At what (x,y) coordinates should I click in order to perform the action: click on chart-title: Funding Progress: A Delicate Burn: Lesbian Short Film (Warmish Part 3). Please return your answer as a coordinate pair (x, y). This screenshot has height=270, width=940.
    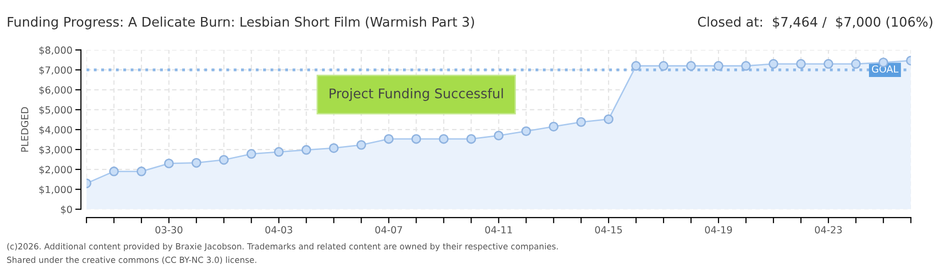
    Looking at the image, I should click on (241, 23).